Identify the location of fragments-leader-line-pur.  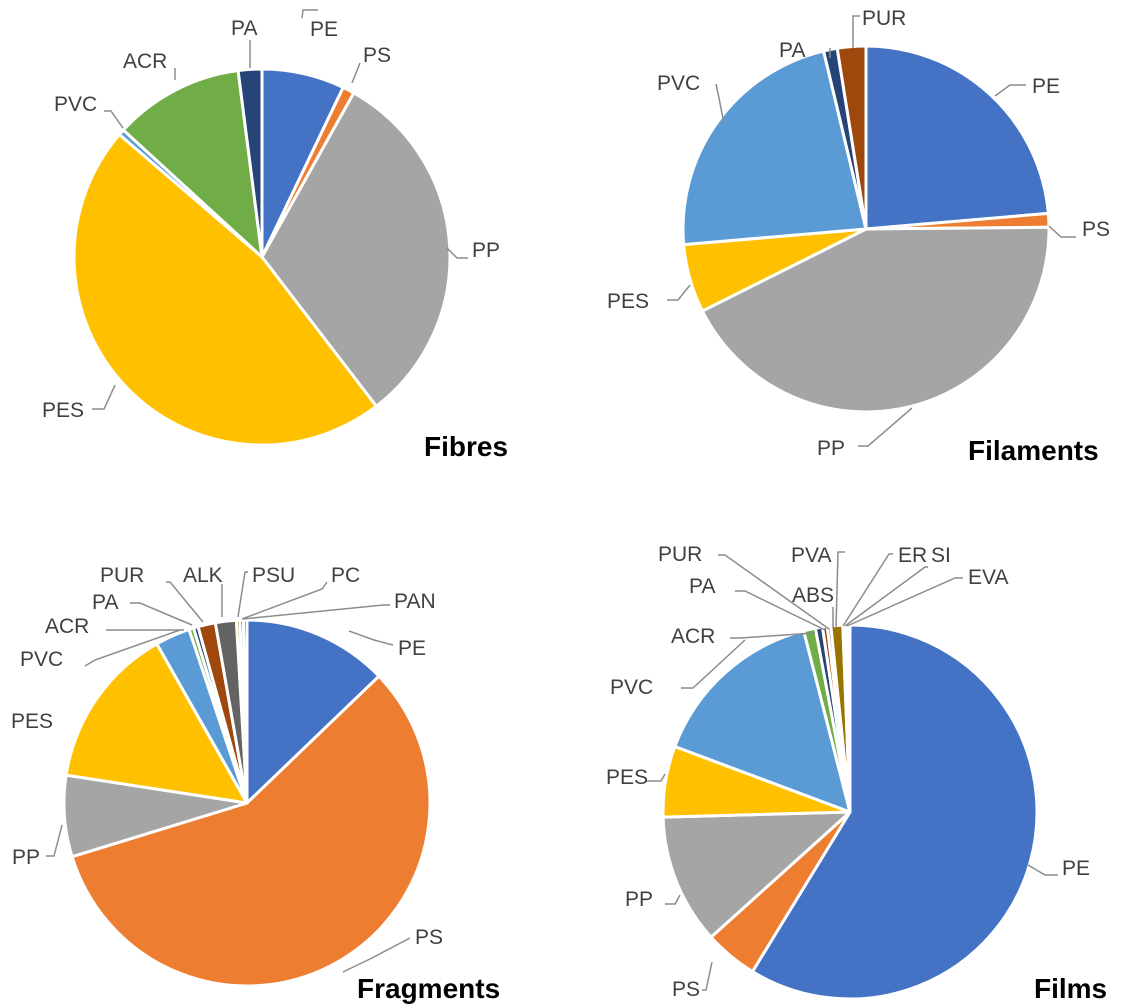
(185, 602).